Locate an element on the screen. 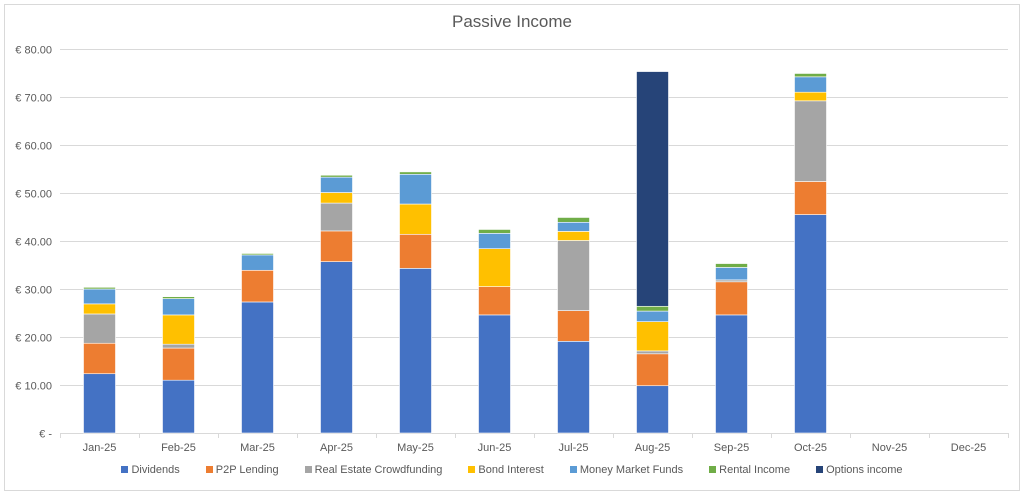  y-tick-label: € 20.00 is located at coordinates (33, 339).